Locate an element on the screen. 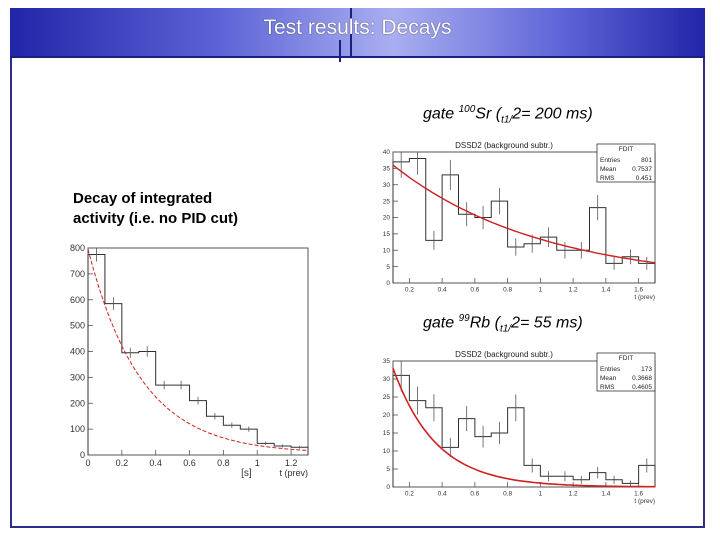  title-separator is located at coordinates (351, 33).